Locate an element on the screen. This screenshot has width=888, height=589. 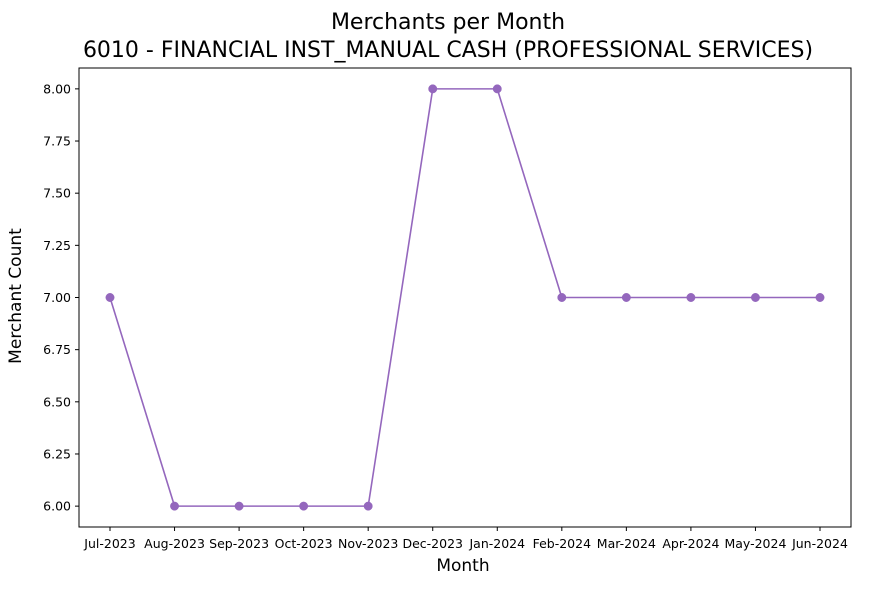
y-tick-label: 7.00 is located at coordinates (57, 297).